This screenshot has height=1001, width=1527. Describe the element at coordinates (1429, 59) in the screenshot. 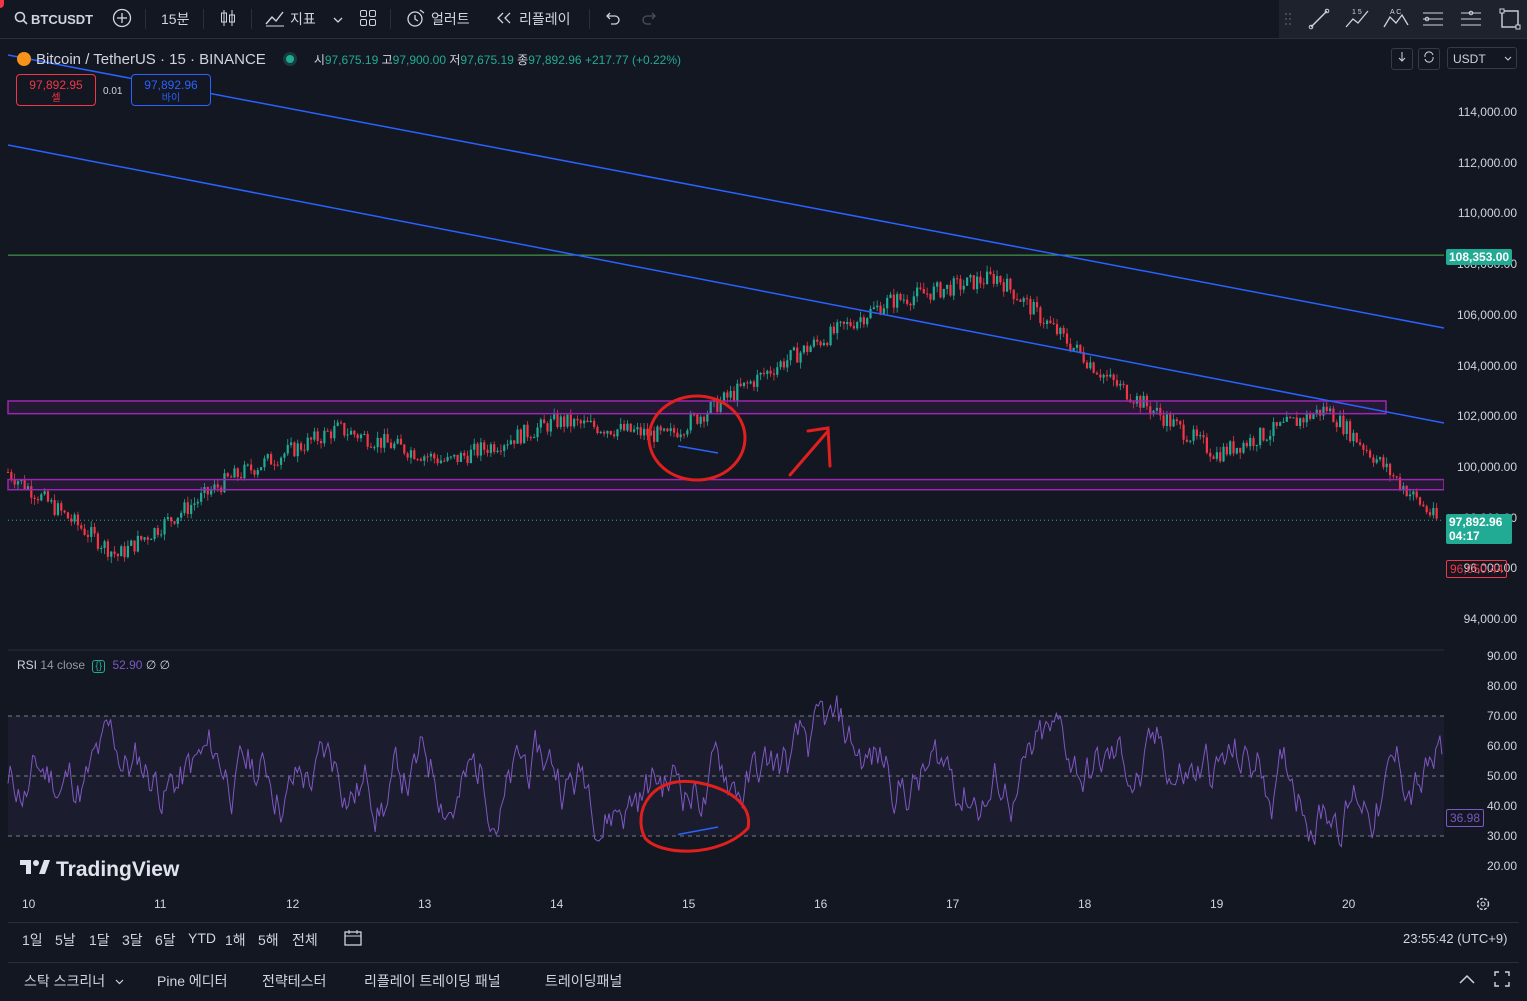

I see `auto-scale-button` at that location.